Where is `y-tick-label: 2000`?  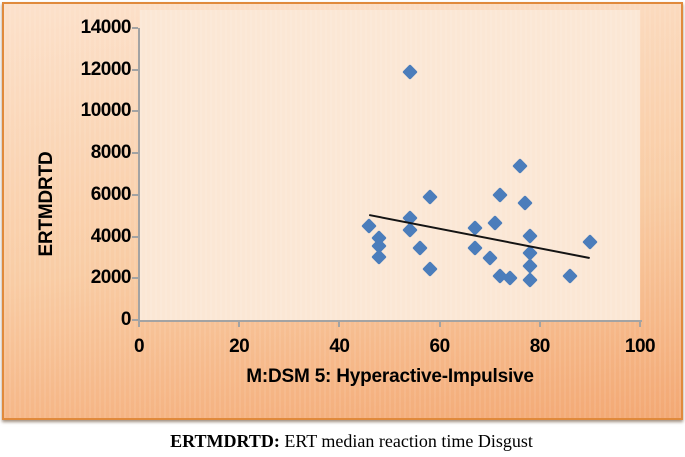 y-tick-label: 2000 is located at coordinates (111, 278).